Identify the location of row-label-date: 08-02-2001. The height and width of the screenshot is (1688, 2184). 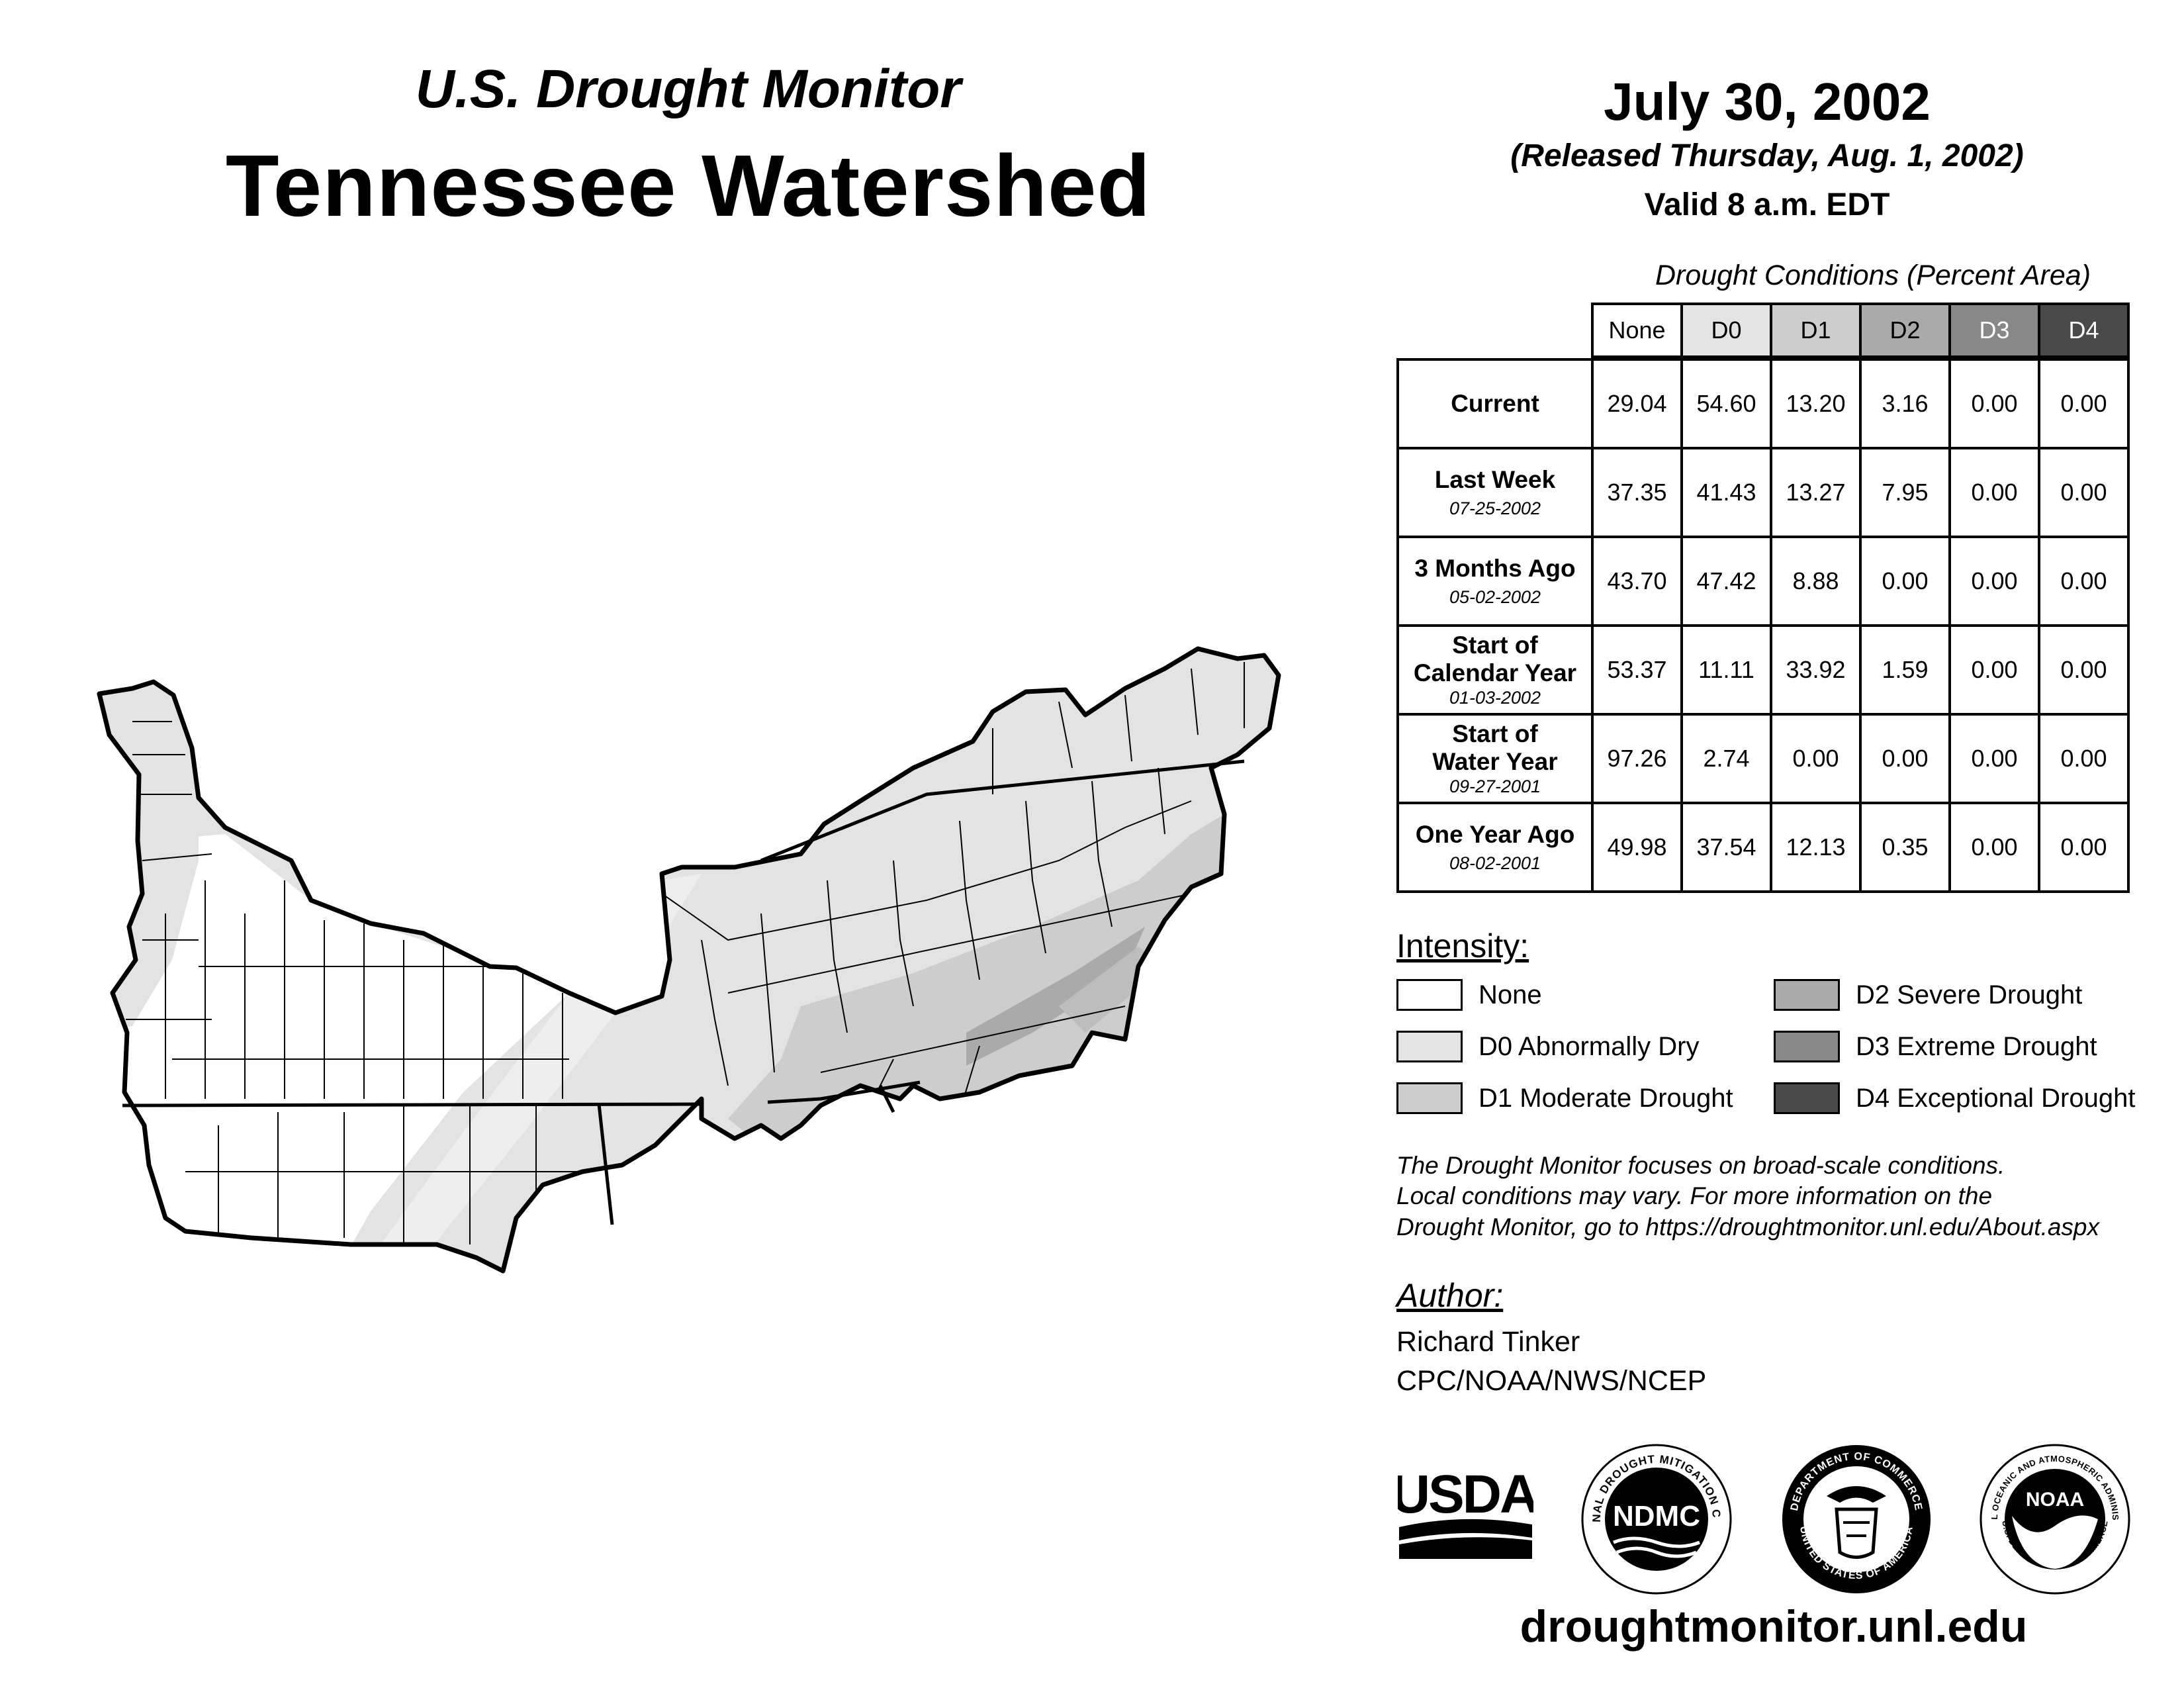
(1495, 863).